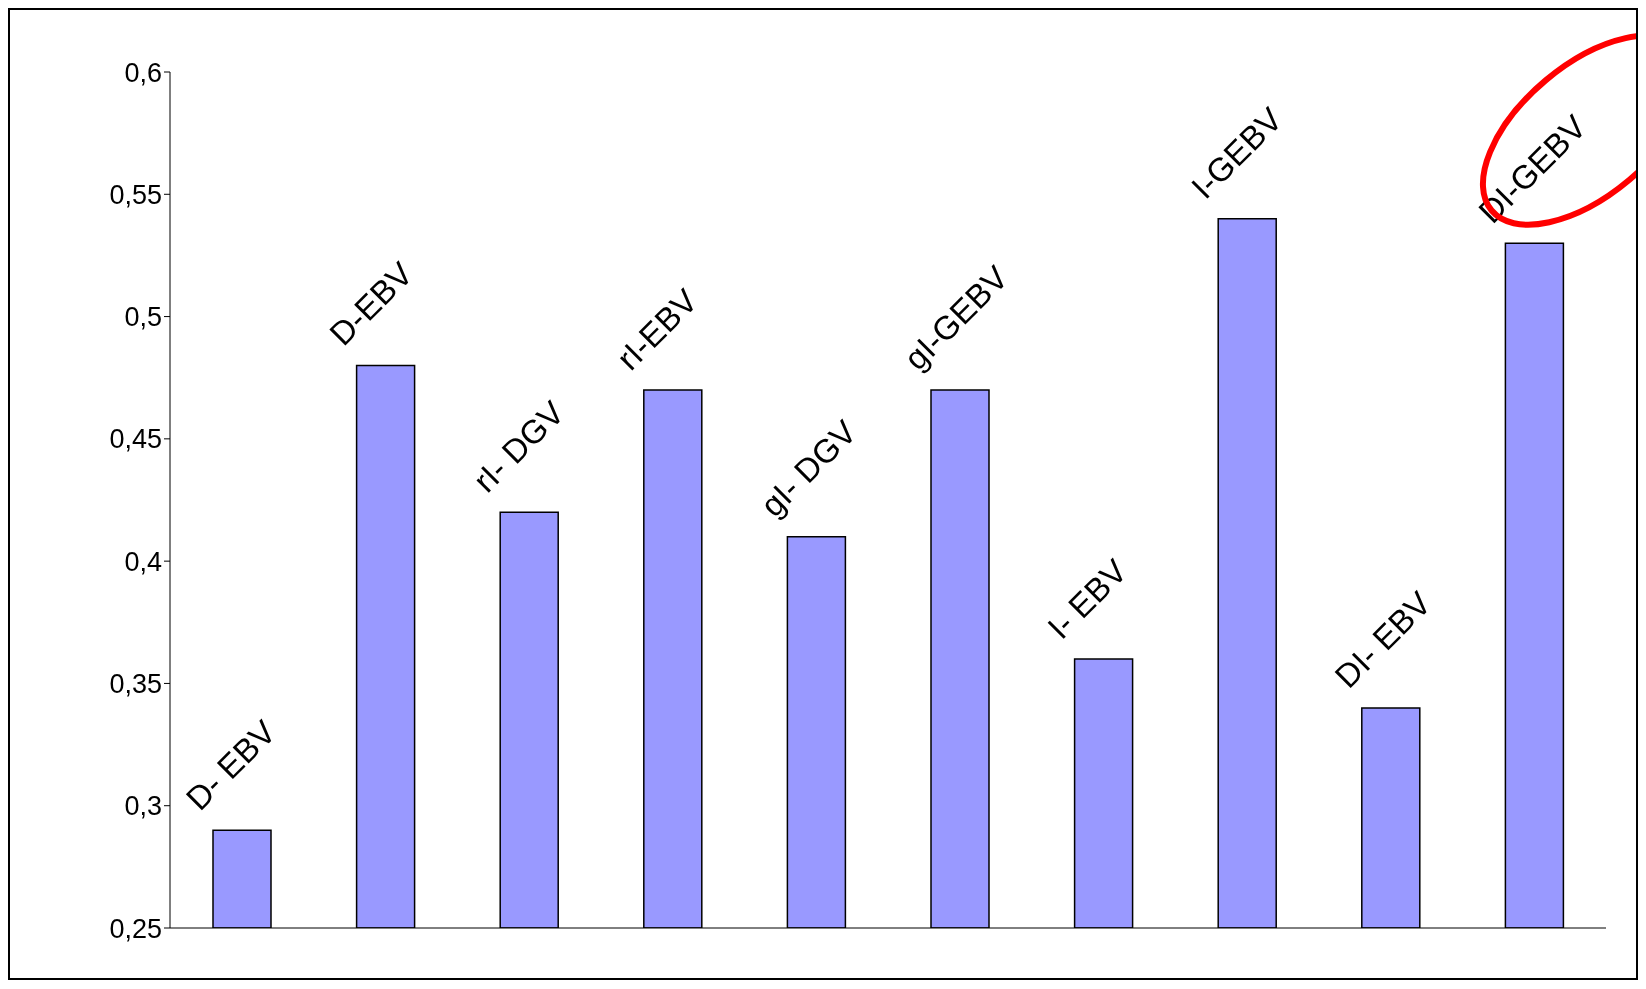  What do you see at coordinates (135, 439) in the screenshot?
I see `y-tick-label: 0,45` at bounding box center [135, 439].